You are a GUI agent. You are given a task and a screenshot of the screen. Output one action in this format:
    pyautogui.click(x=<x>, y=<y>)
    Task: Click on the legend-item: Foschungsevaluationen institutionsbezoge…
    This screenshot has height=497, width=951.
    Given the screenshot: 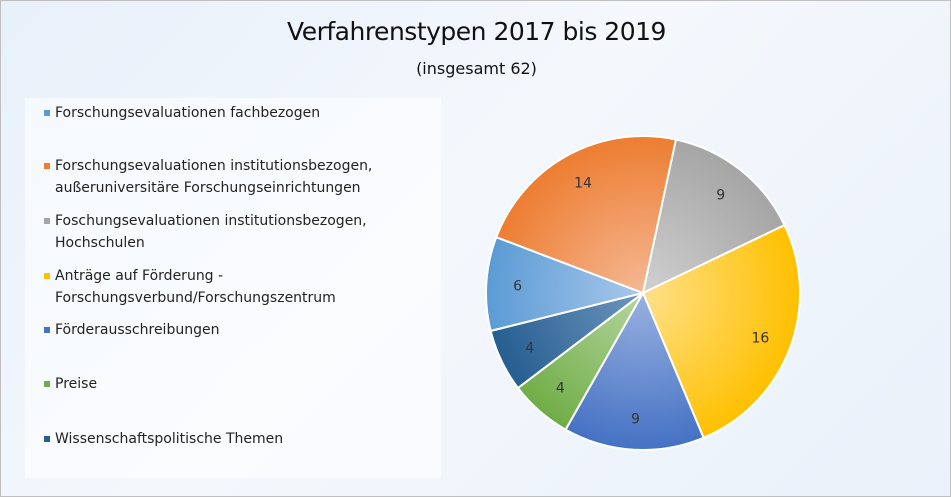 What is the action you would take?
    pyautogui.click(x=205, y=232)
    